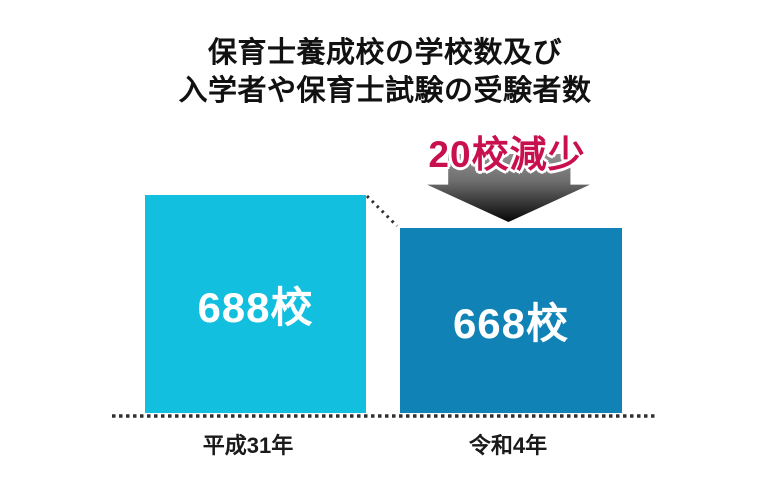  I want to click on dotted-decline-connector, so click(382, 211).